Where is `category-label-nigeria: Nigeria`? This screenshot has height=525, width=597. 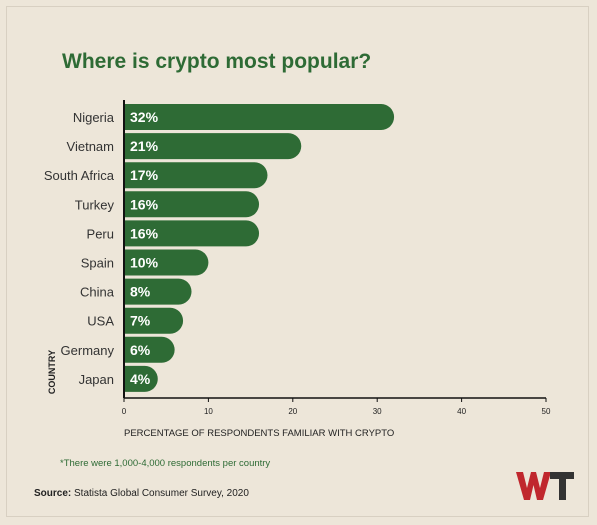 category-label-nigeria: Nigeria is located at coordinates (94, 117).